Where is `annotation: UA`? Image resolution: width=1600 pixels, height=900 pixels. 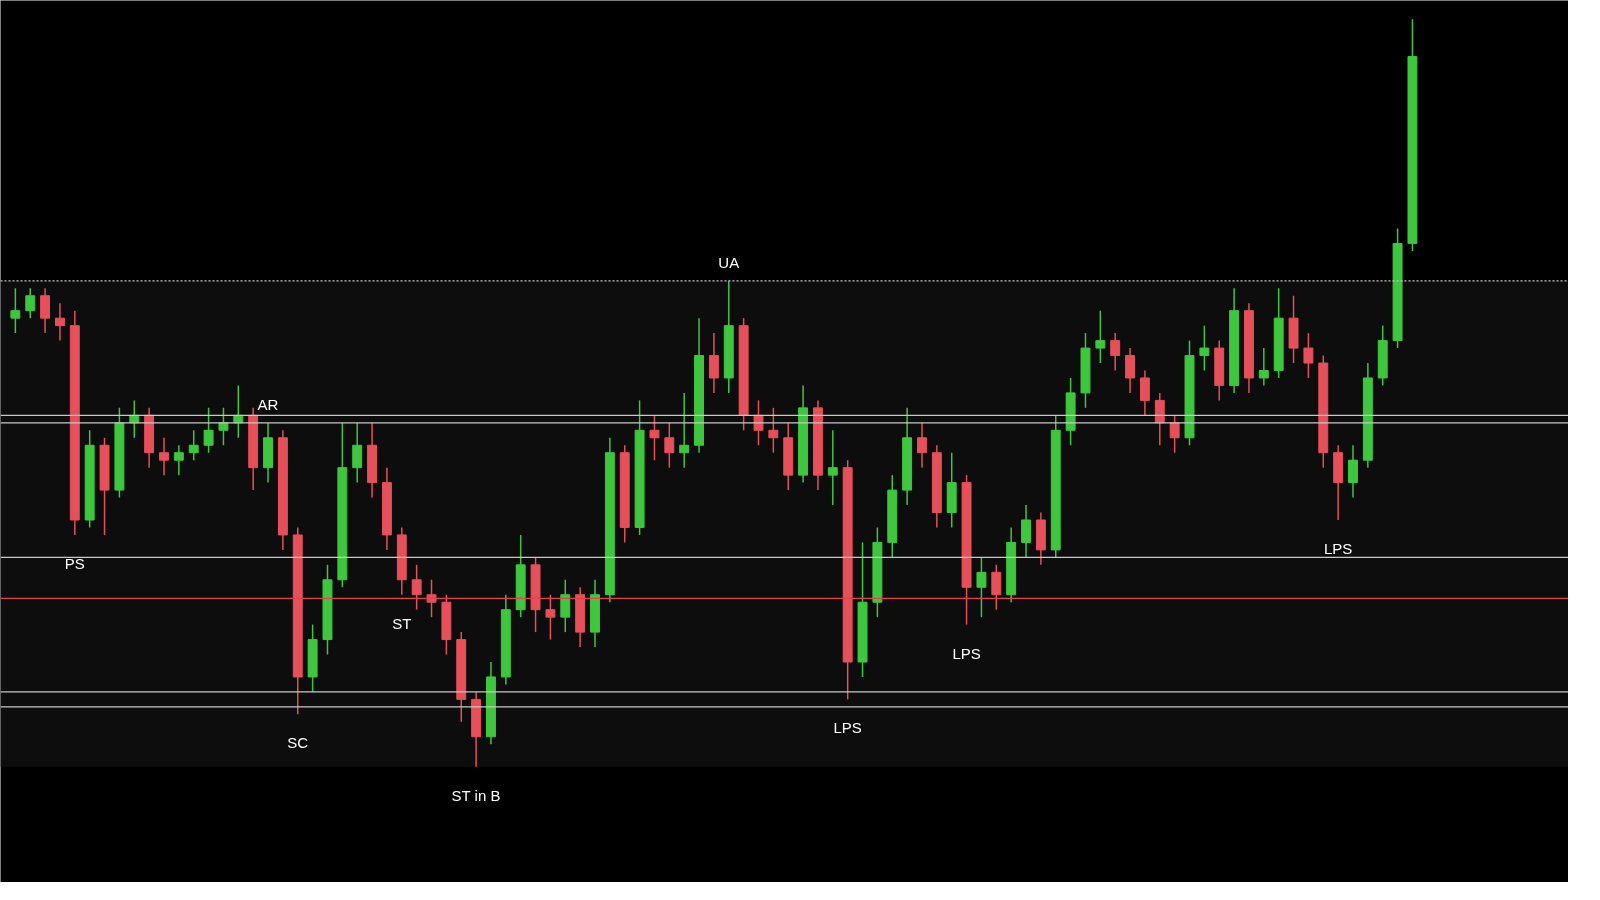
annotation: UA is located at coordinates (729, 262).